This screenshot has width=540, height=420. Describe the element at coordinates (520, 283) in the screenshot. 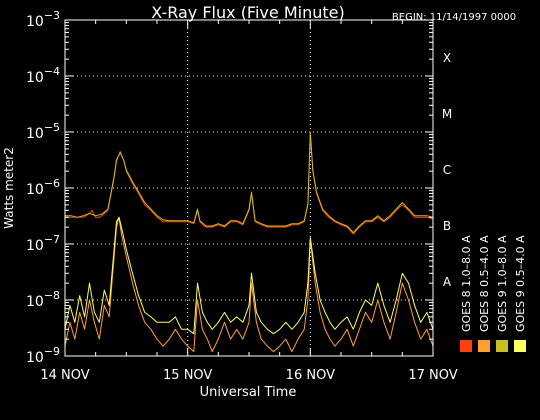

I see `legend-label: GOES 9 0.5–4.0 A` at that location.